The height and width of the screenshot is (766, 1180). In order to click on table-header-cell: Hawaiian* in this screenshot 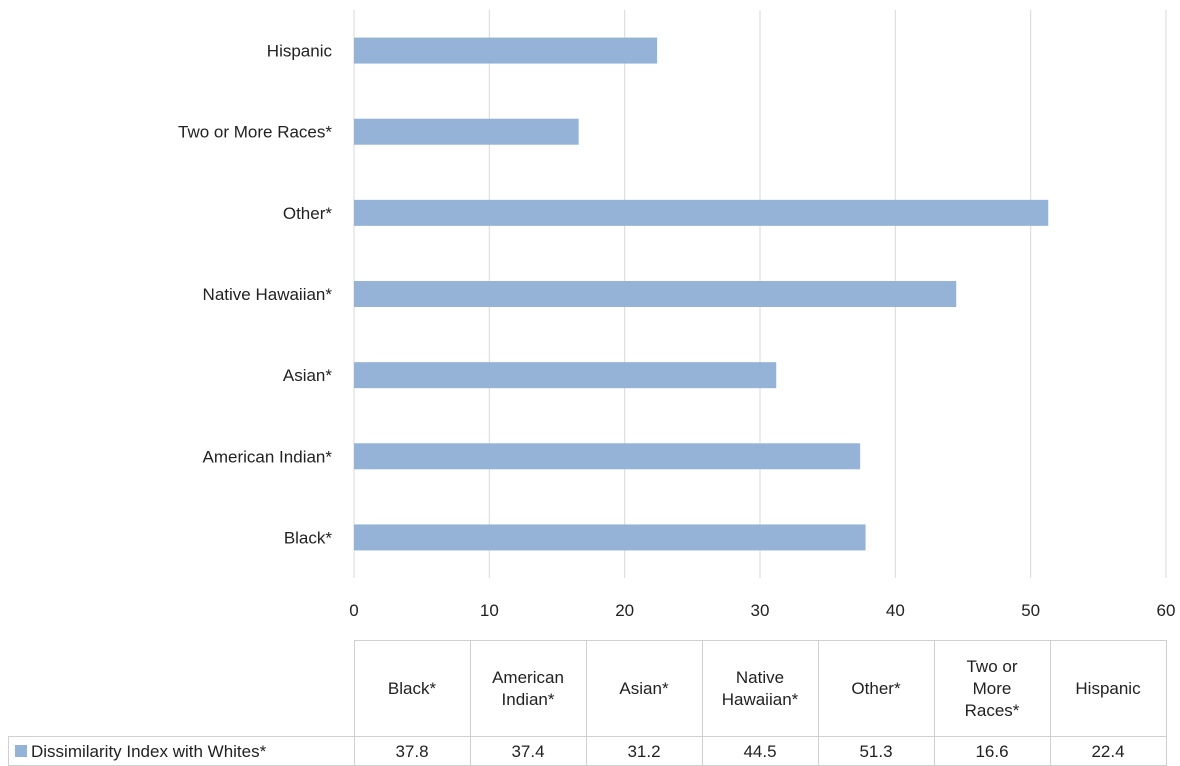, I will do `click(760, 699)`.